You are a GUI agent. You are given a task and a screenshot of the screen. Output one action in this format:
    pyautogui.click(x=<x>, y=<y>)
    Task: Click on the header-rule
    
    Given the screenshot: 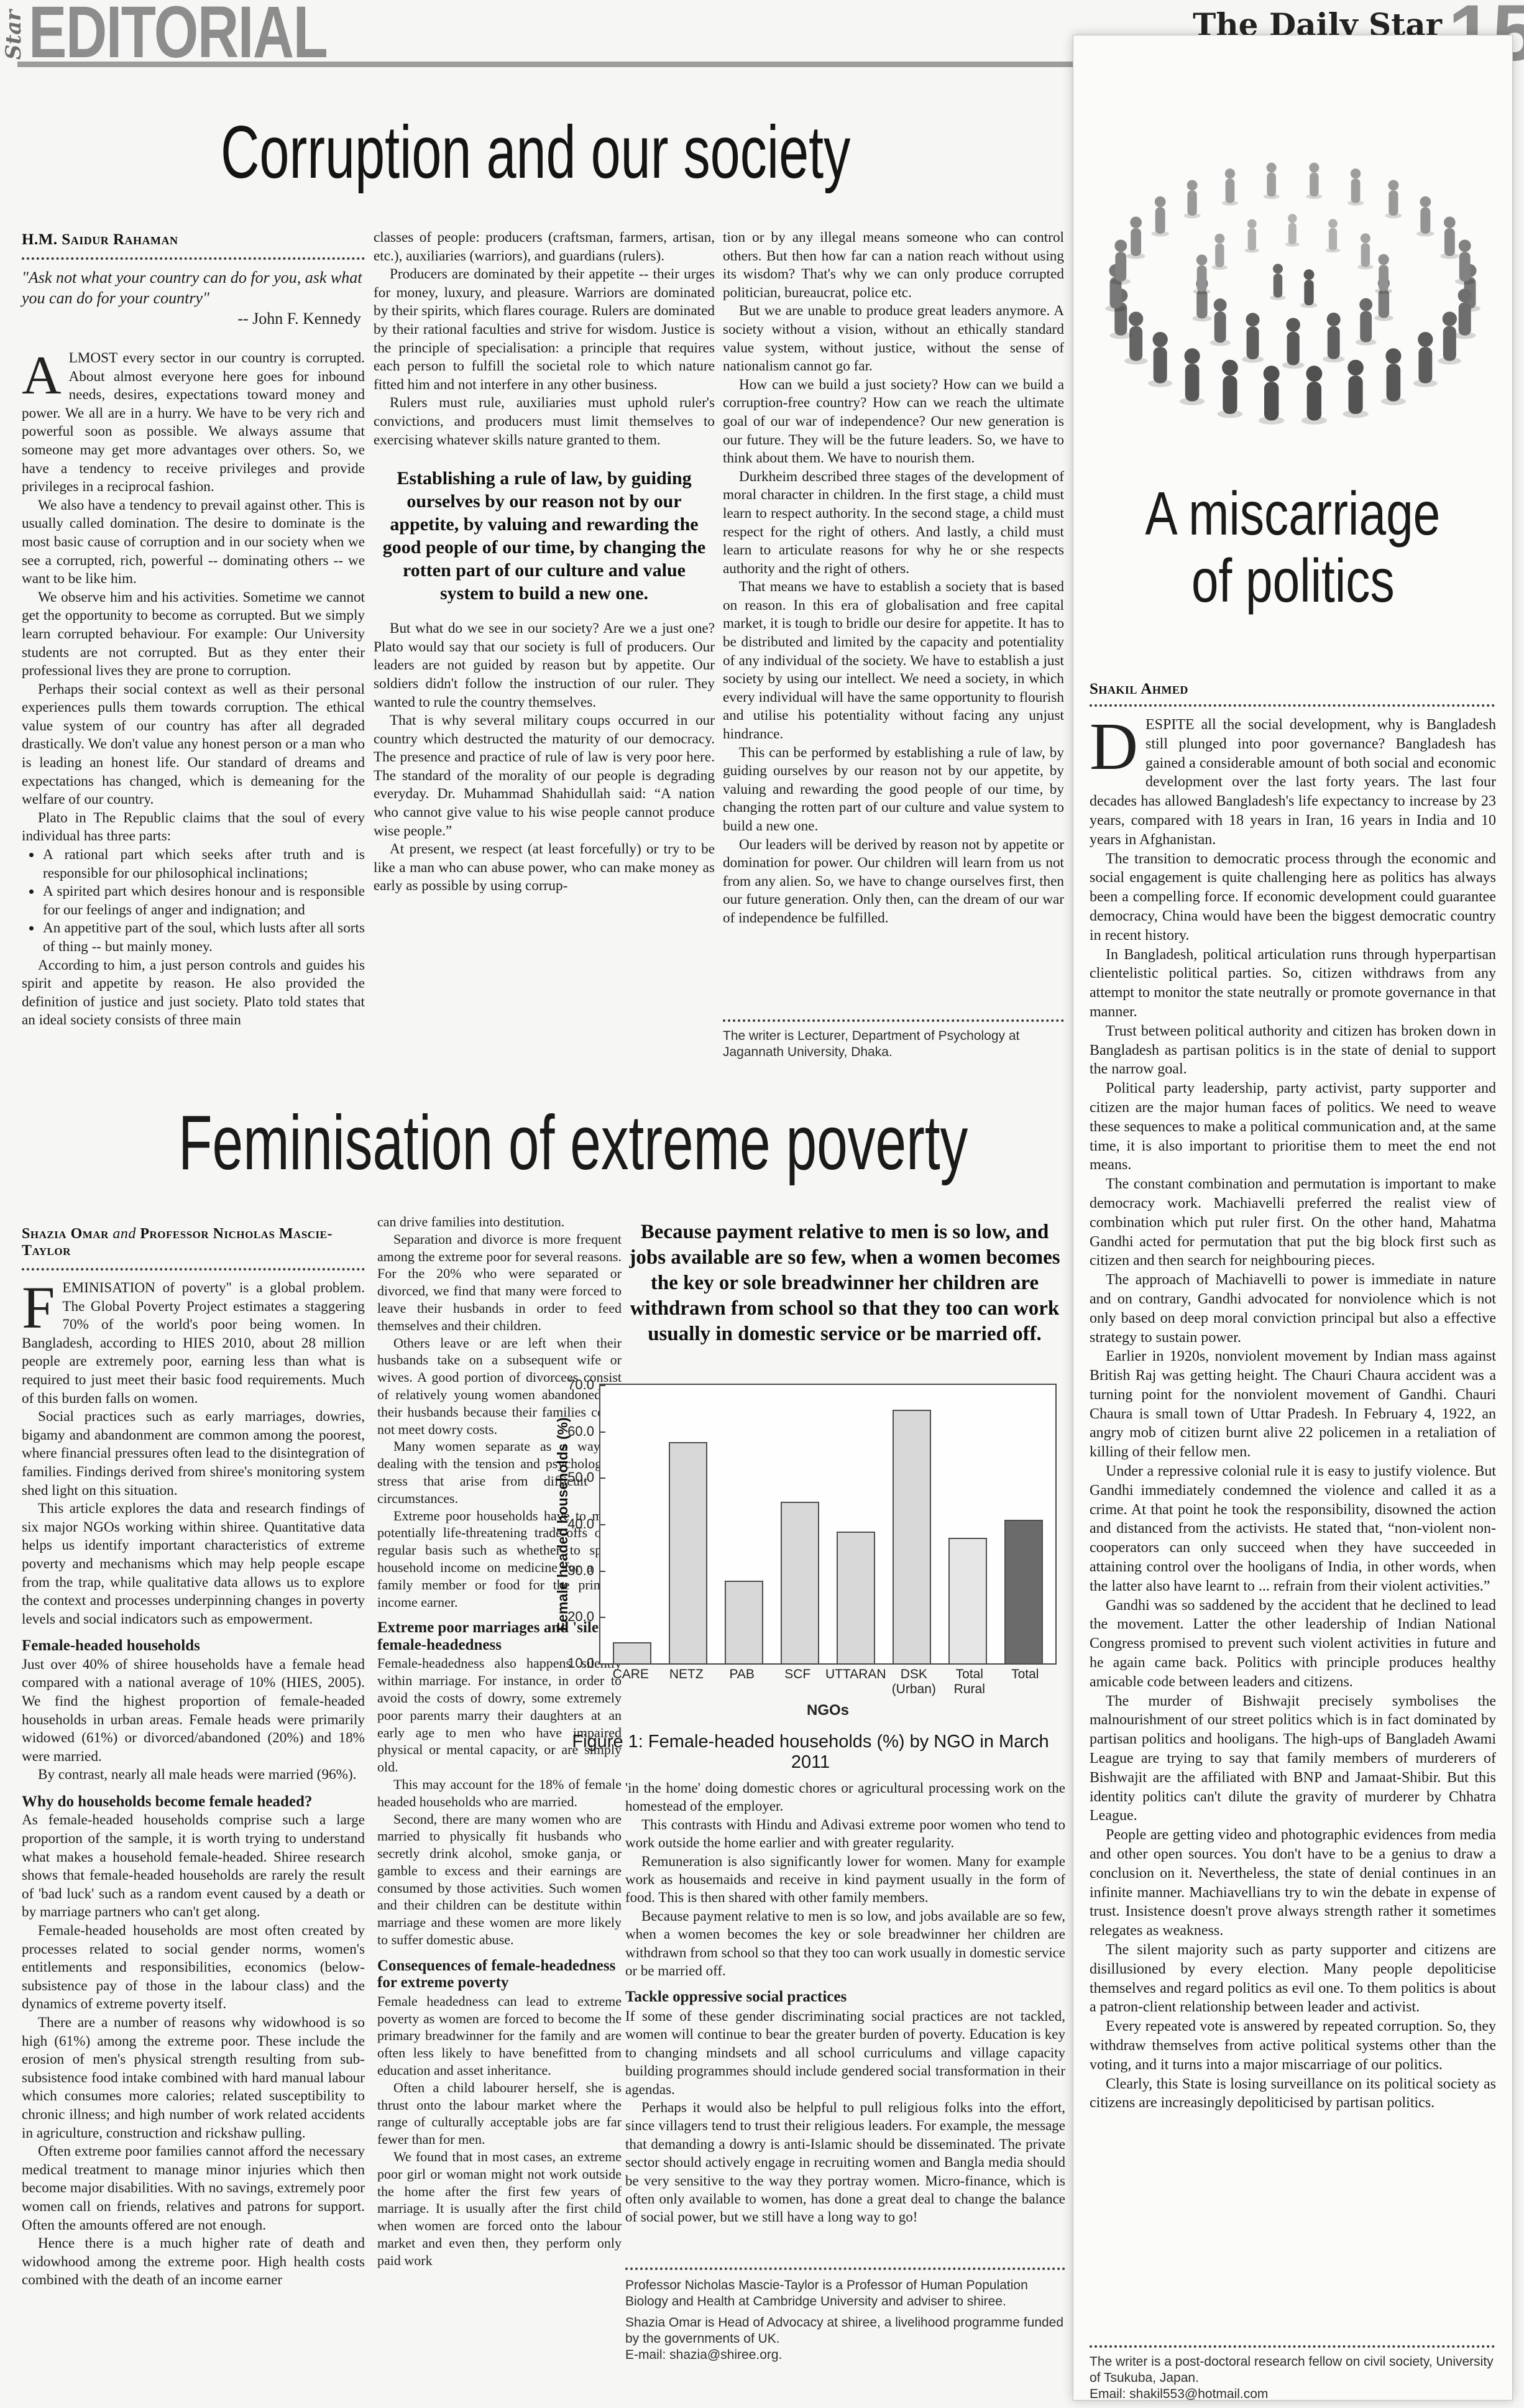 What is the action you would take?
    pyautogui.click(x=762, y=64)
    